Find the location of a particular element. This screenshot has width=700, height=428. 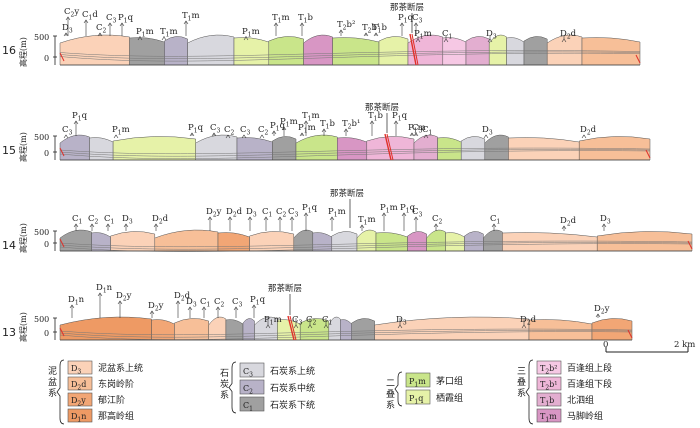

unit-T1m is located at coordinates (352, 149).